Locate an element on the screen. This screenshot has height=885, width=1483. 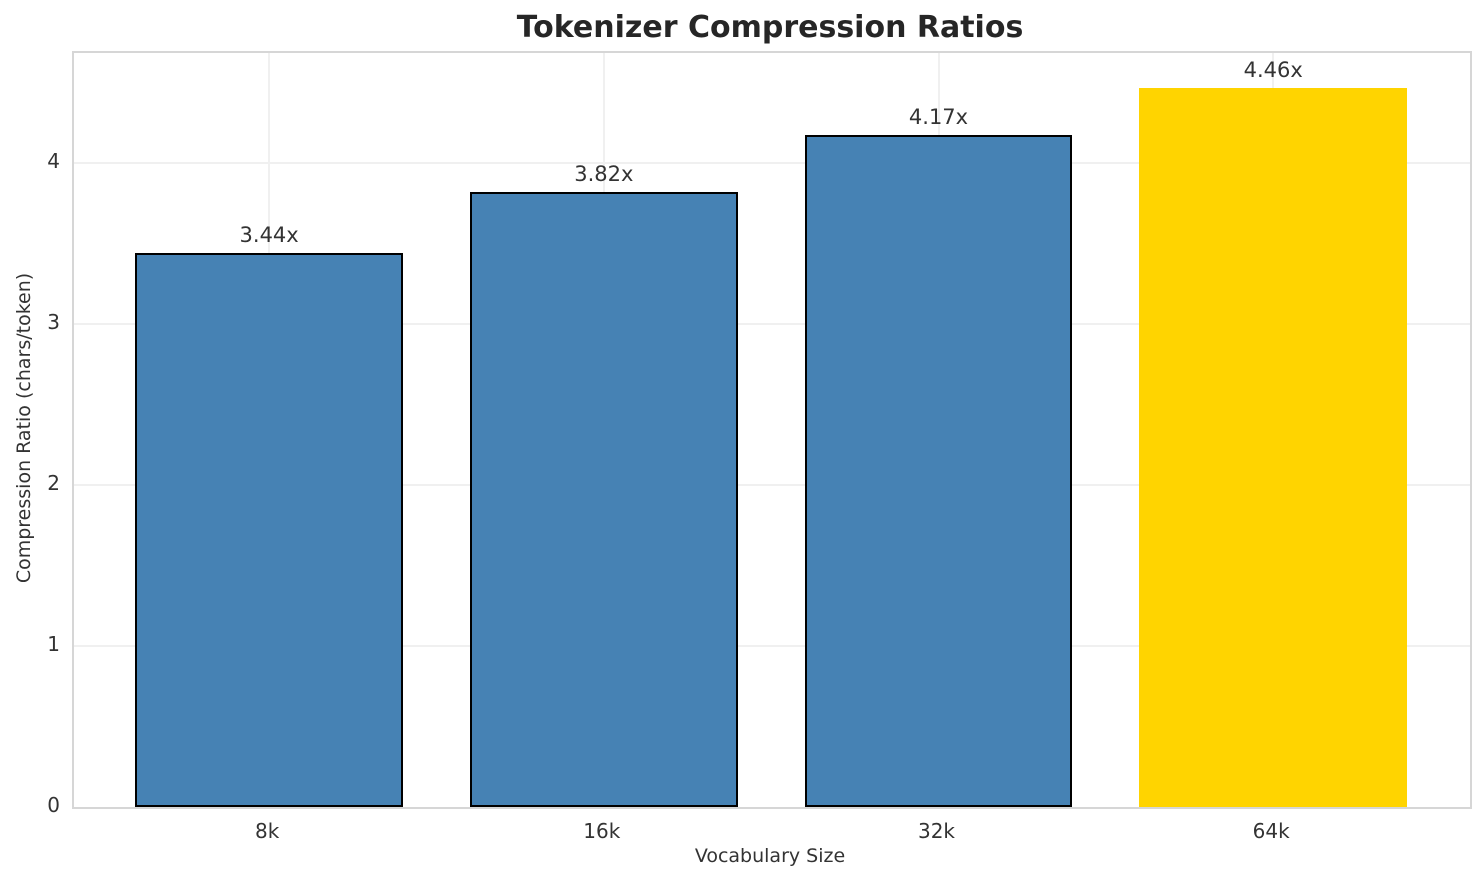
x-axis-label: Vocabulary Size is located at coordinates (770, 856).